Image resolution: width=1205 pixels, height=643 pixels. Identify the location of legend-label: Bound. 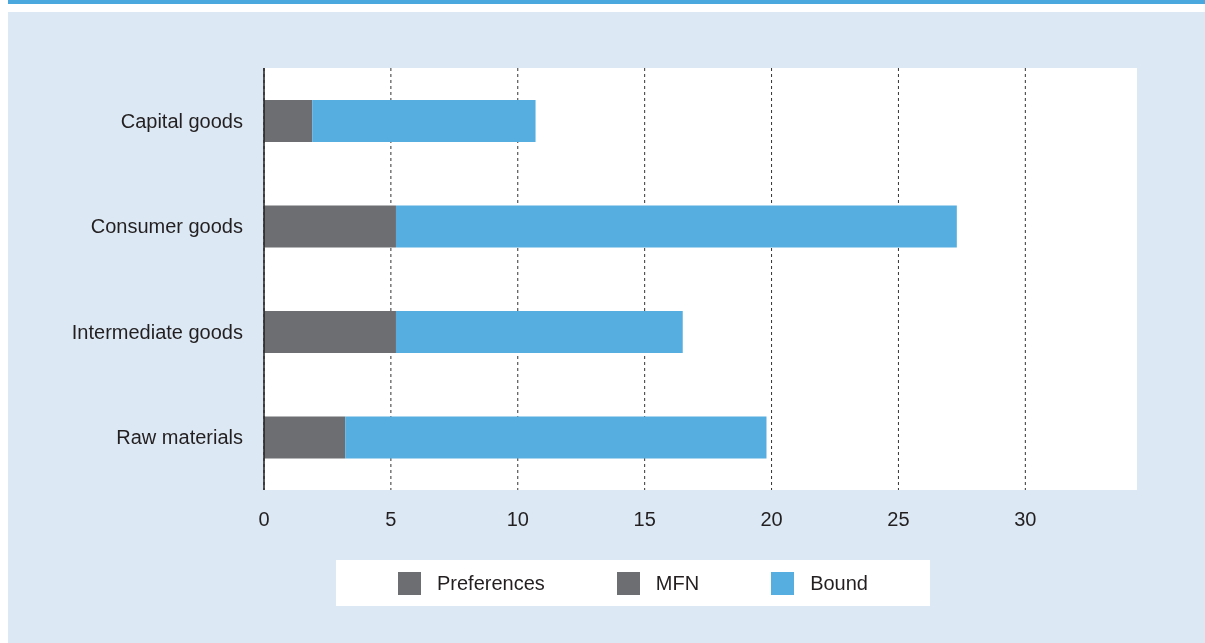
(839, 583).